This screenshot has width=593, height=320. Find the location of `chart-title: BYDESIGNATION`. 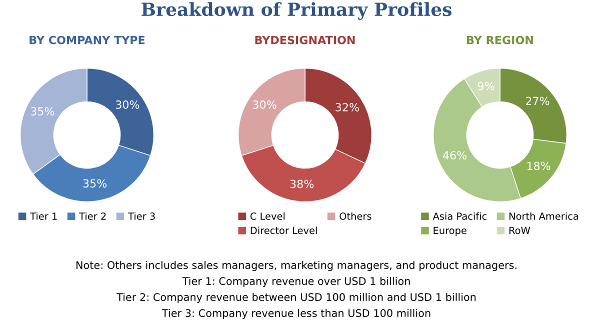

chart-title: BYDESIGNATION is located at coordinates (305, 40).